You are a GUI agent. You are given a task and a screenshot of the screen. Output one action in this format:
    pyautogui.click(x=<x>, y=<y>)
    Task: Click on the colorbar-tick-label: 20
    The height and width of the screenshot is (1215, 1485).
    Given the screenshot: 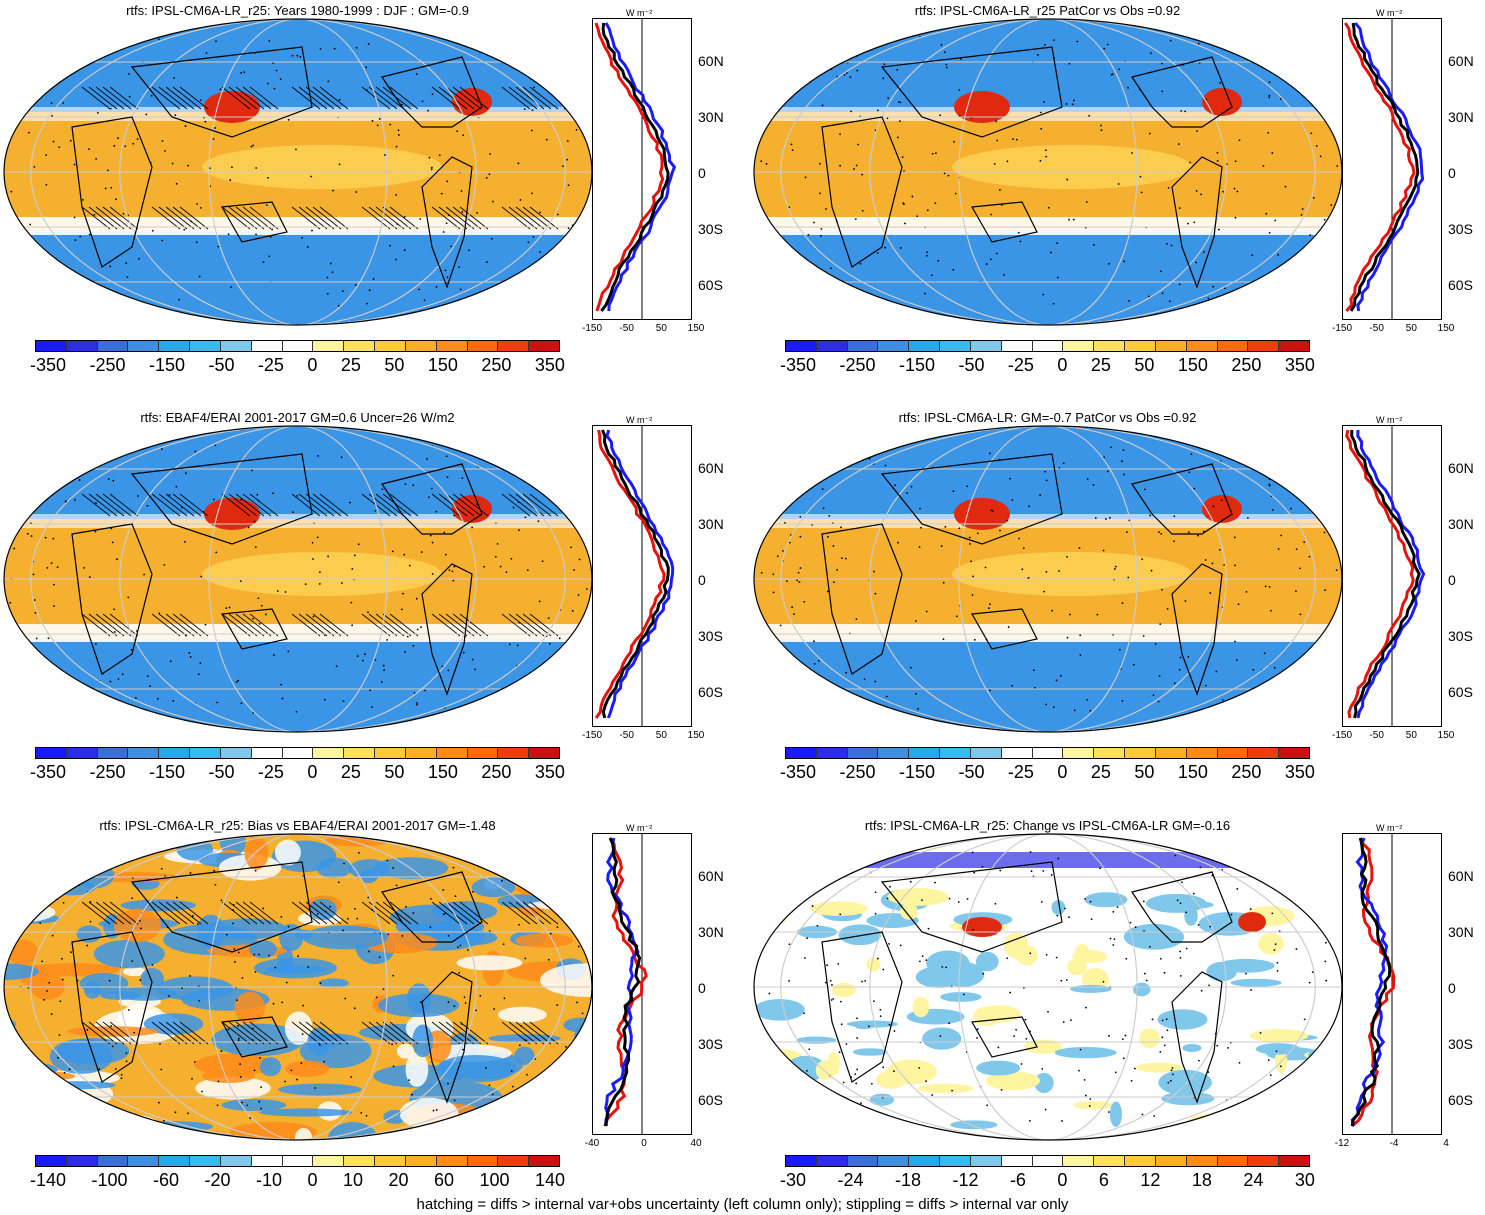 What is the action you would take?
    pyautogui.click(x=398, y=1180)
    